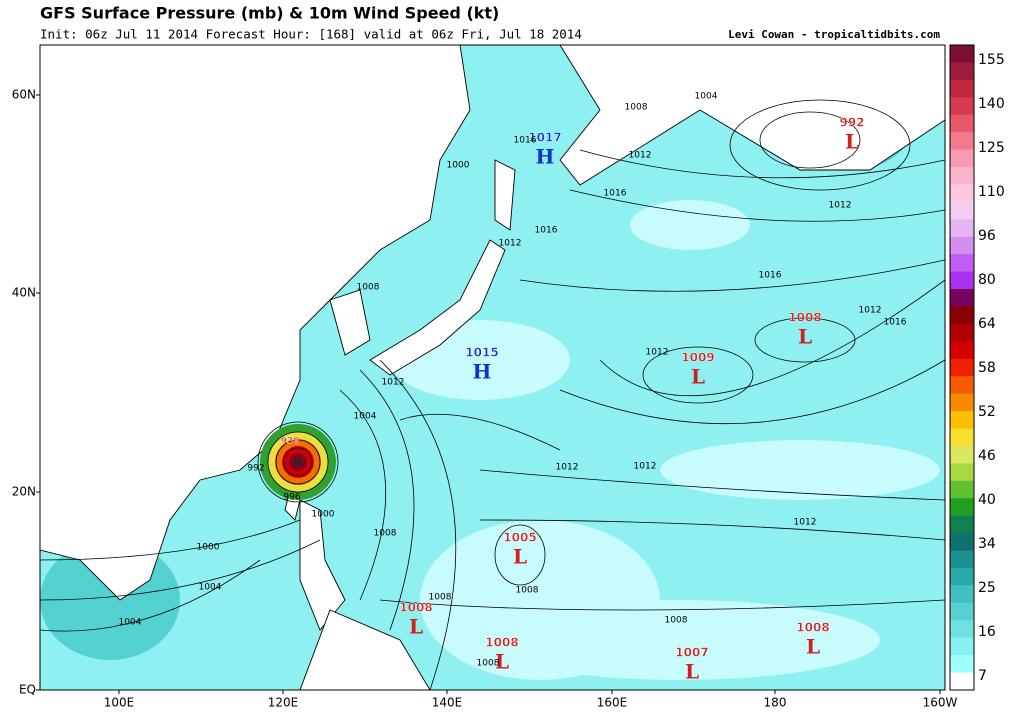 The image size is (1024, 715). What do you see at coordinates (283, 703) in the screenshot?
I see `lon-label: 120E` at bounding box center [283, 703].